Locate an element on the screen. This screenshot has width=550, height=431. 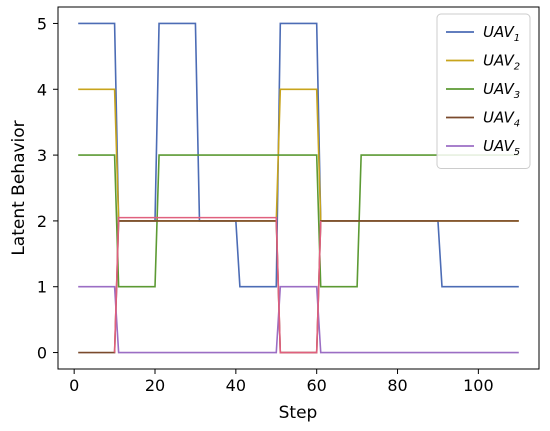
y-tick-label: 5 is located at coordinates (42, 23).